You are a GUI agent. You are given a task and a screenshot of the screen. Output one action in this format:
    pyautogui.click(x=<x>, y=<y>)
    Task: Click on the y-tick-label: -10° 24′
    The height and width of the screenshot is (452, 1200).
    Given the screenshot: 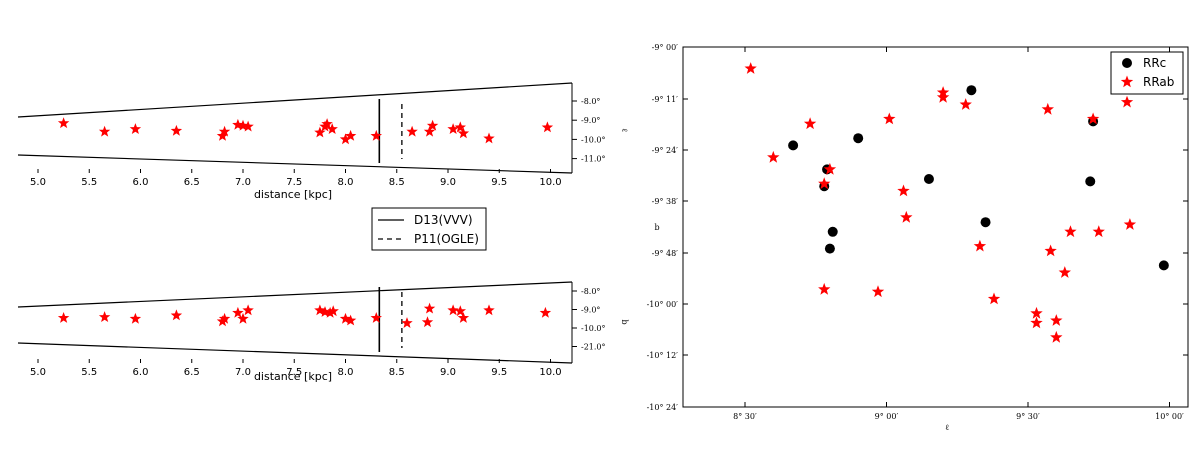 What is the action you would take?
    pyautogui.click(x=663, y=407)
    